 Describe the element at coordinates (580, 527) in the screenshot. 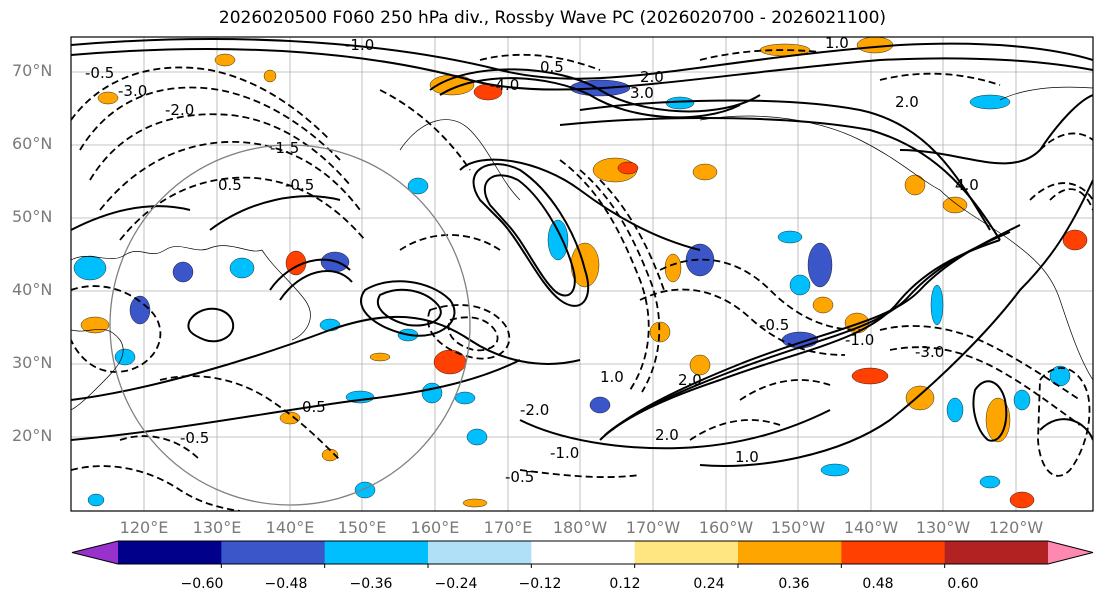

I see `lon-label: 180°W` at that location.